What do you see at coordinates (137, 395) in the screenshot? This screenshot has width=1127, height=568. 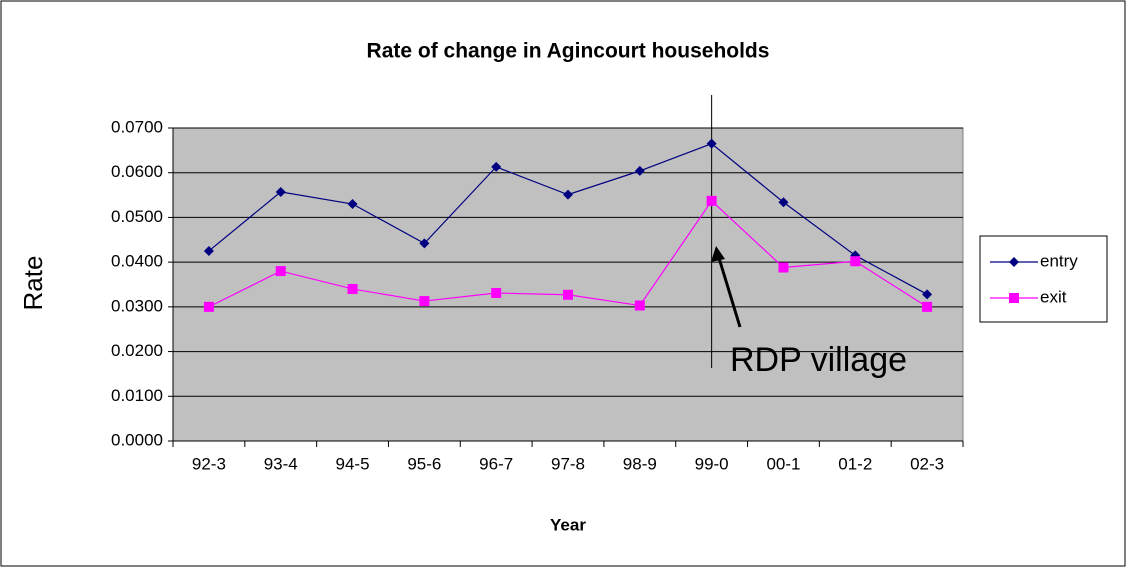 I see `y-tick-label: 0.0100` at bounding box center [137, 395].